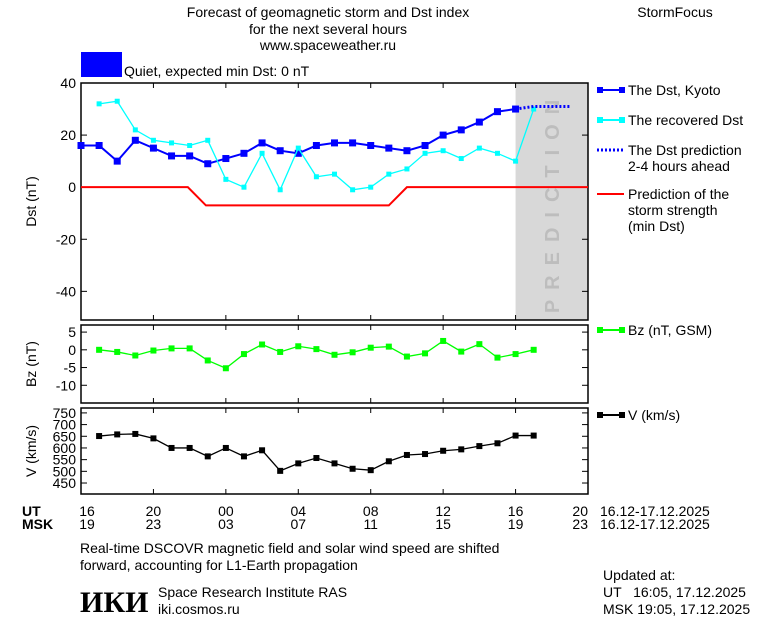  I want to click on site-url: www.spaceweather.ru, so click(327, 45).